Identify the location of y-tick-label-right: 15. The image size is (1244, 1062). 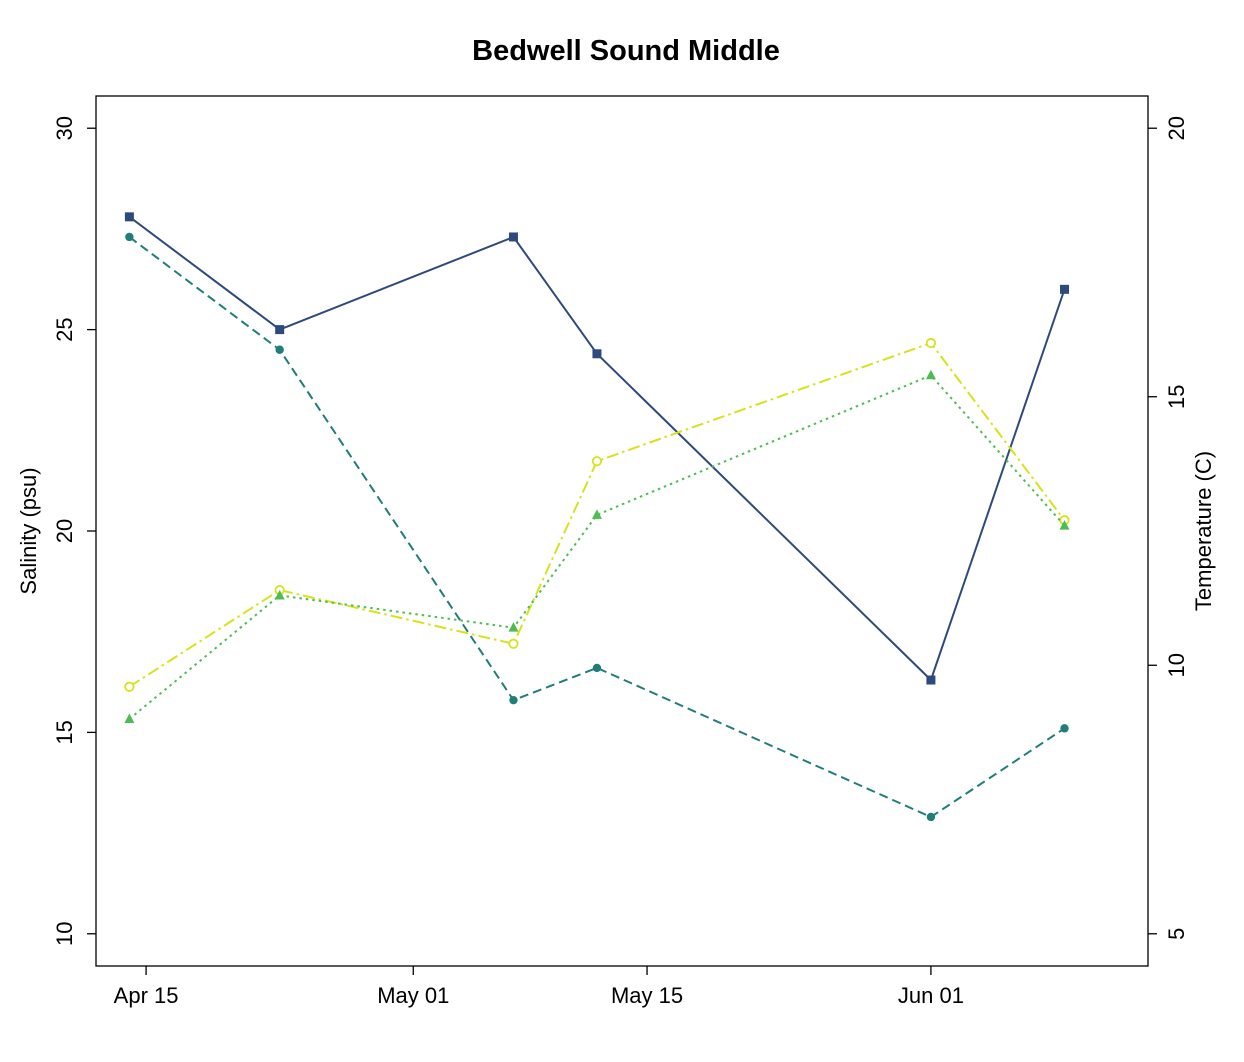
(1176, 396).